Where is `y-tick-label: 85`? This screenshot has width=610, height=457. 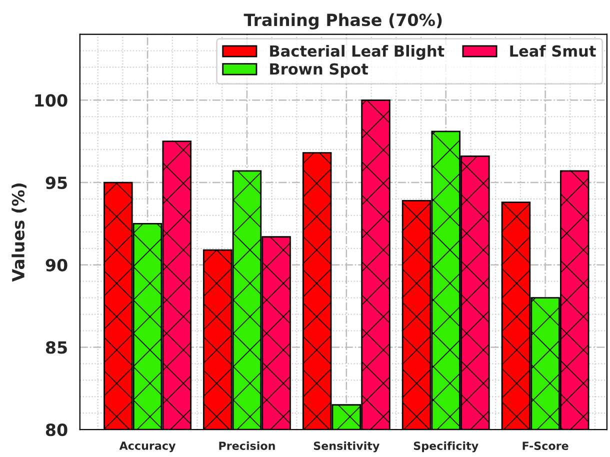 y-tick-label: 85 is located at coordinates (56, 347).